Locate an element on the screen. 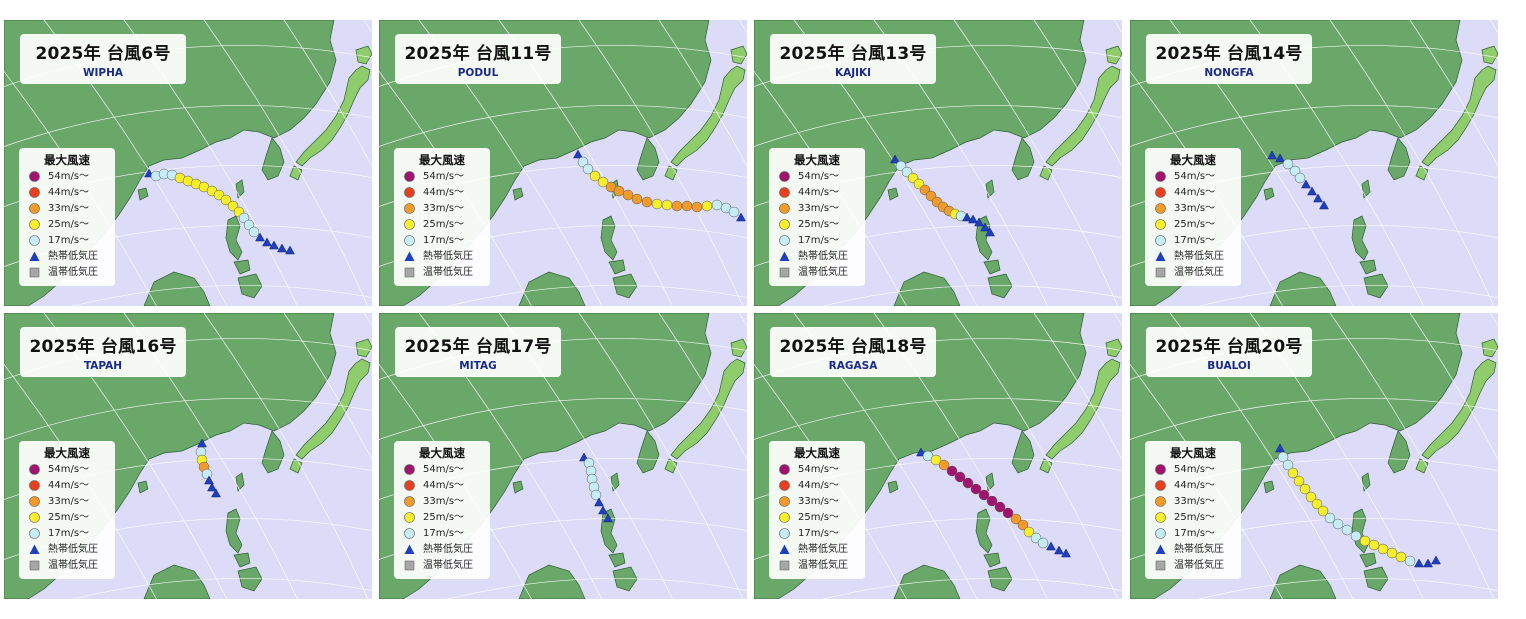 This screenshot has width=1526, height=619. visayas-islands is located at coordinates (1368, 267).